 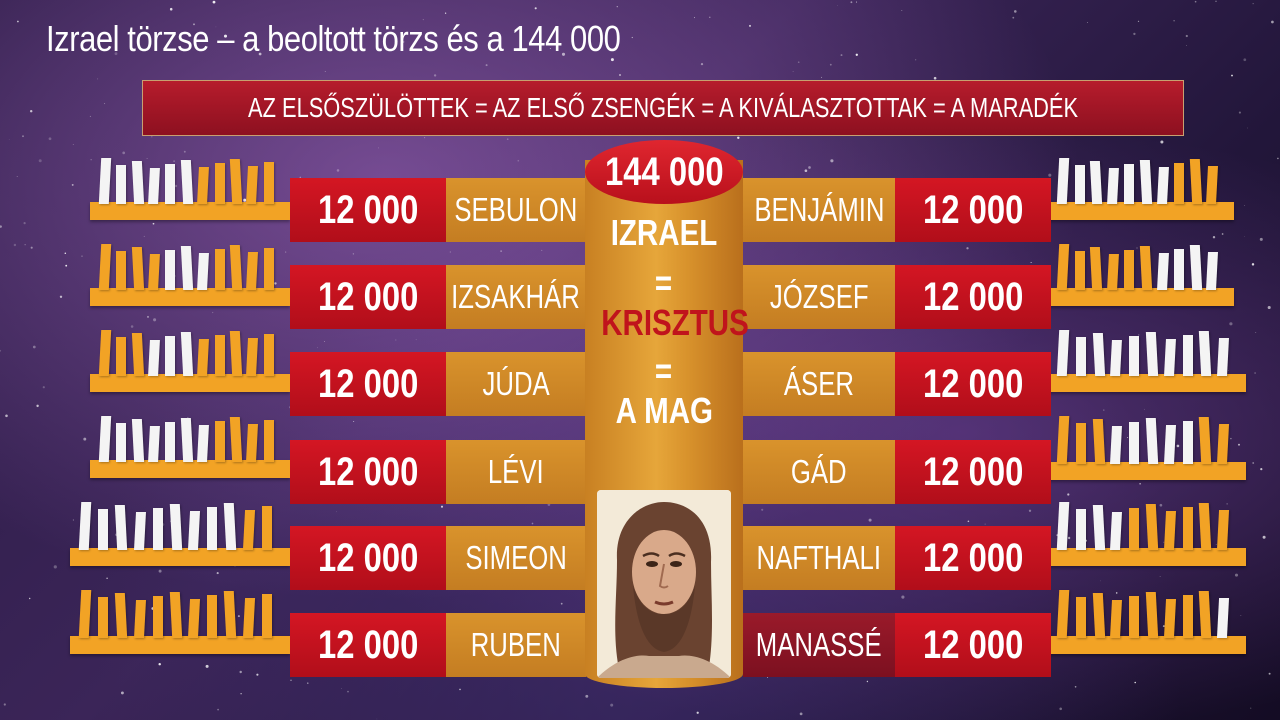 What do you see at coordinates (516, 644) in the screenshot?
I see `tribe-name: RUBEN` at bounding box center [516, 644].